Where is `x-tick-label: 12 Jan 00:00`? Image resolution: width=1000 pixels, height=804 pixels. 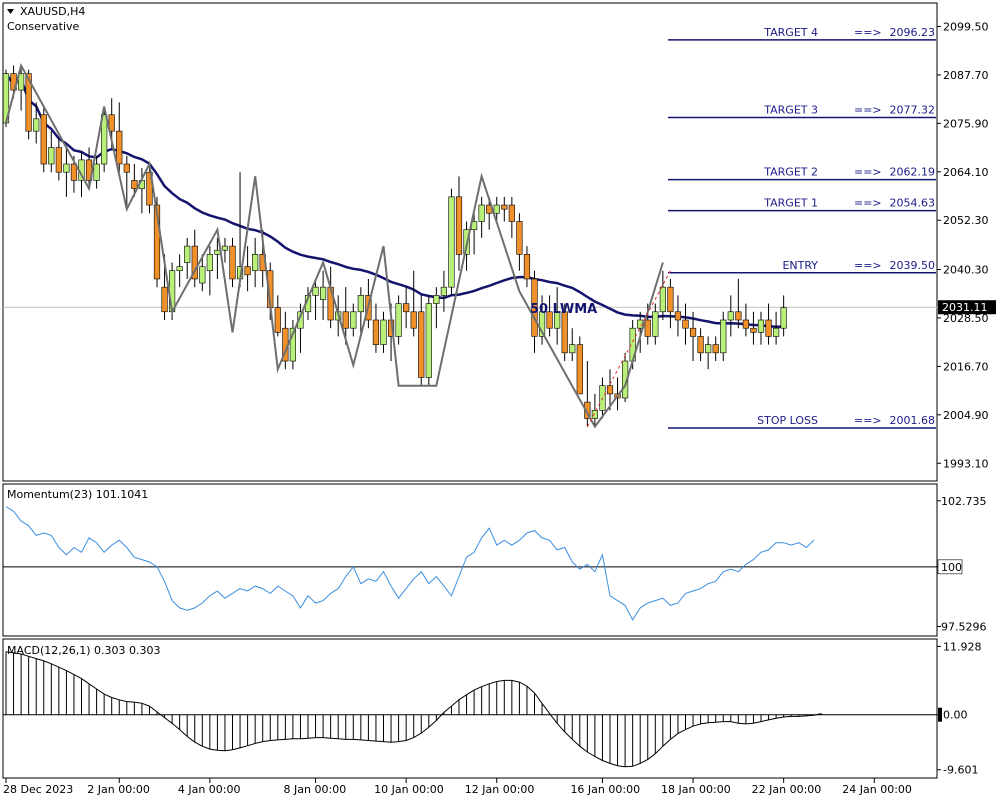
x-tick-label: 12 Jan 00:00 is located at coordinates (500, 789).